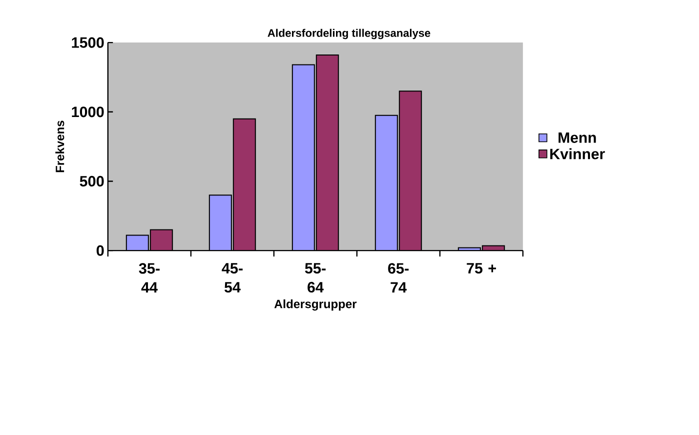 The height and width of the screenshot is (435, 699). What do you see at coordinates (349, 34) in the screenshot?
I see `chart-title: Aldersfordeling tilleggsanalyse` at bounding box center [349, 34].